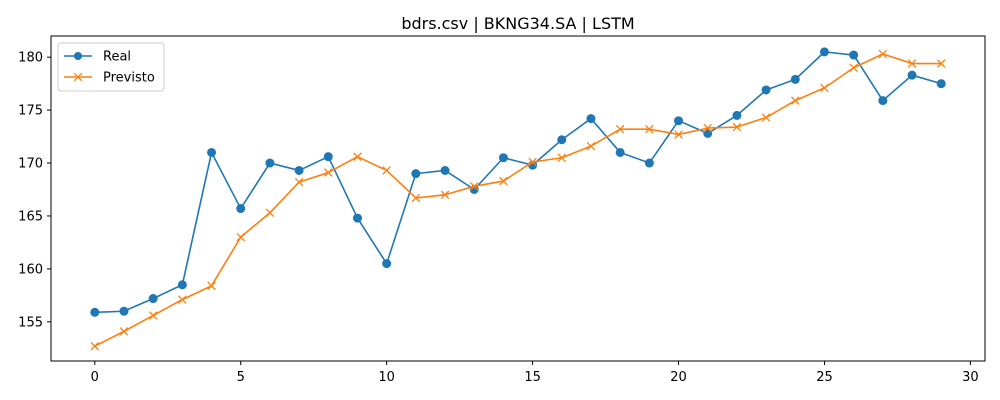 Image resolution: width=1000 pixels, height=400 pixels. What do you see at coordinates (97, 57) in the screenshot?
I see `legend-entry-real: Real` at bounding box center [97, 57].